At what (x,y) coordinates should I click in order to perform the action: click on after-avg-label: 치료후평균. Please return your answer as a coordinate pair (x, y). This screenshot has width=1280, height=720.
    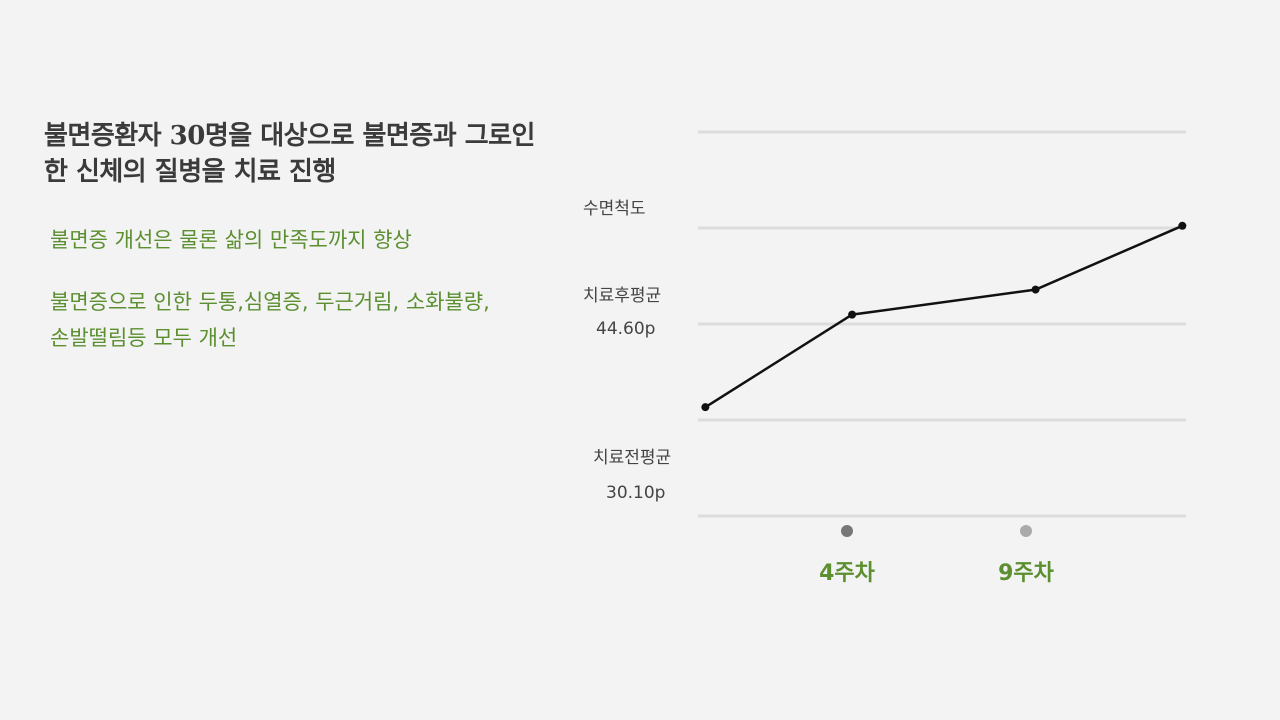
    Looking at the image, I should click on (622, 296).